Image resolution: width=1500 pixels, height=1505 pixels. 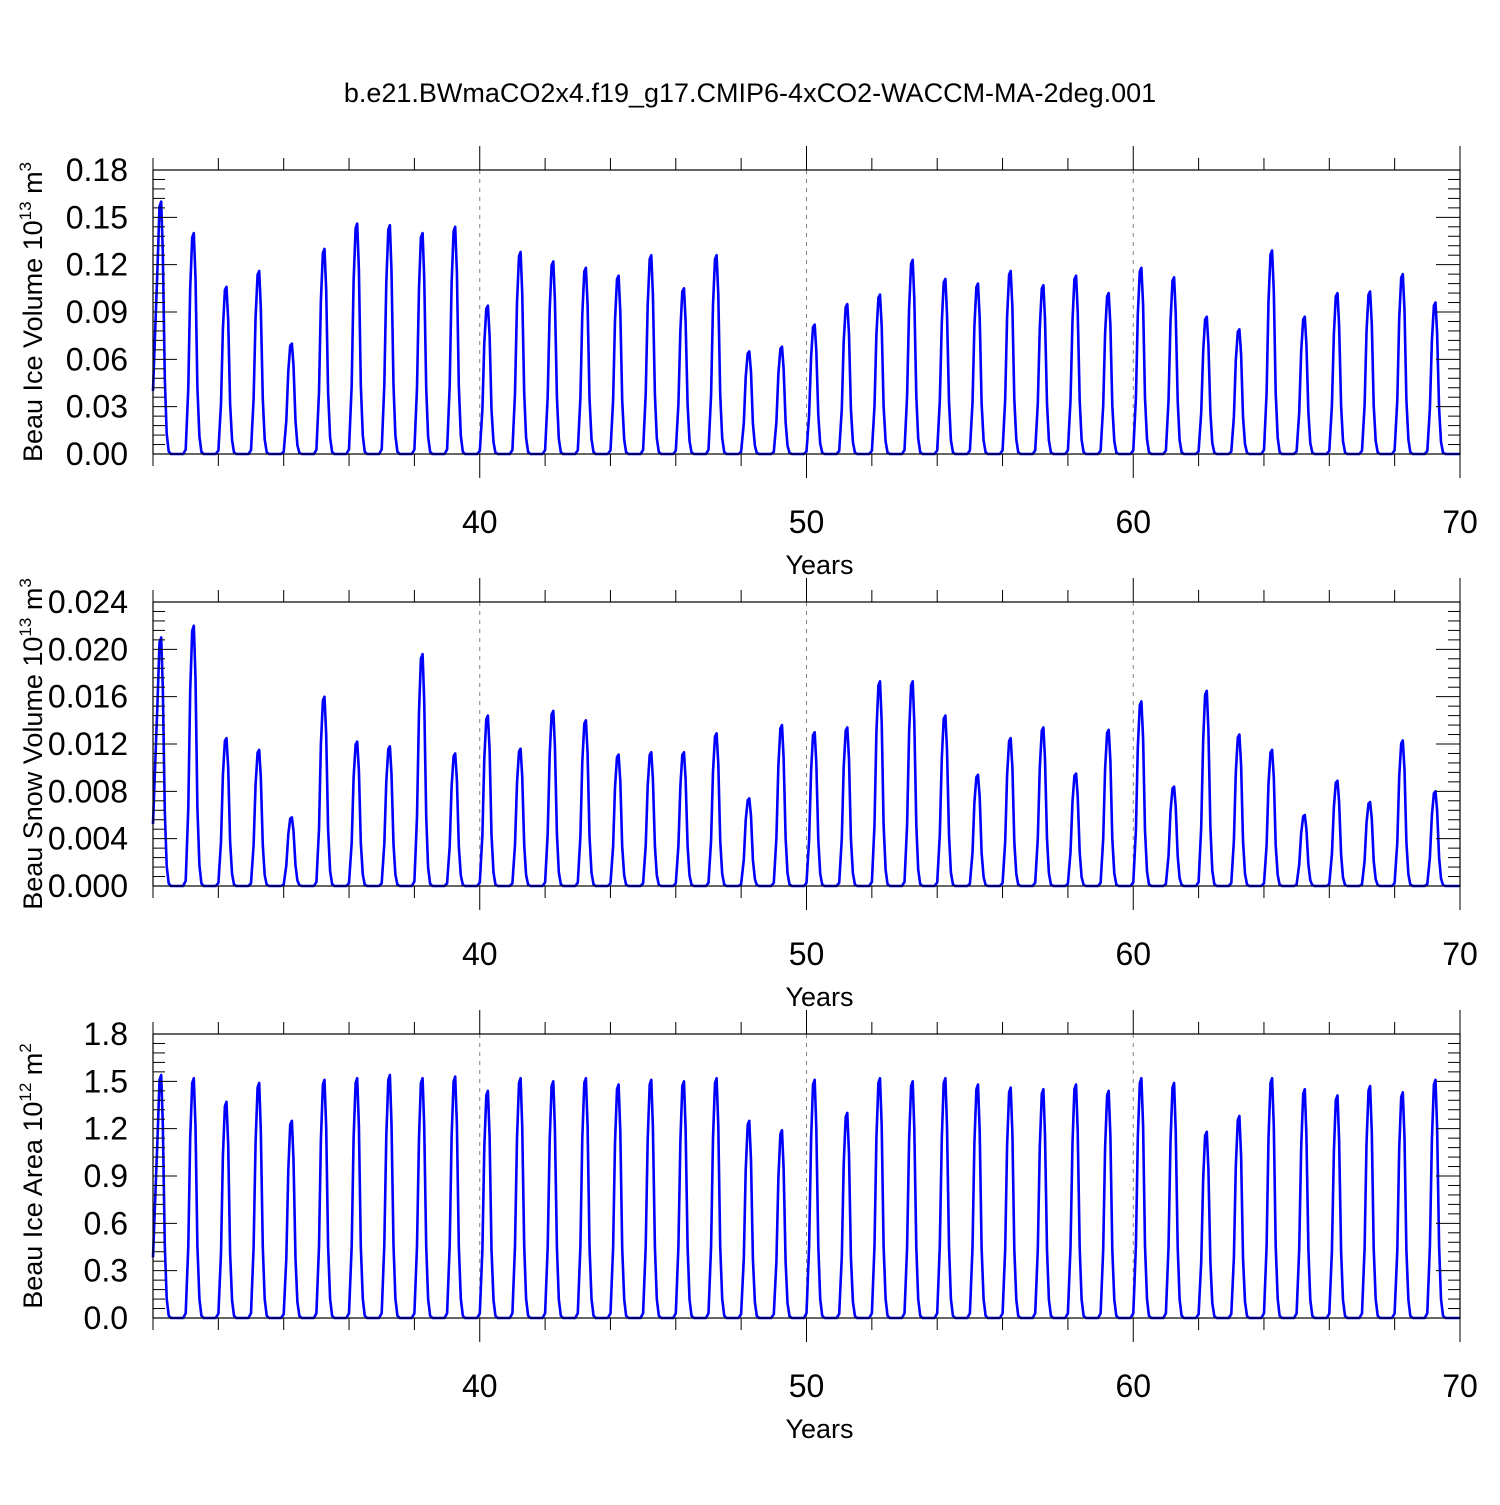 I want to click on panel-1-xtick-label-2: 60, so click(x=1133, y=522).